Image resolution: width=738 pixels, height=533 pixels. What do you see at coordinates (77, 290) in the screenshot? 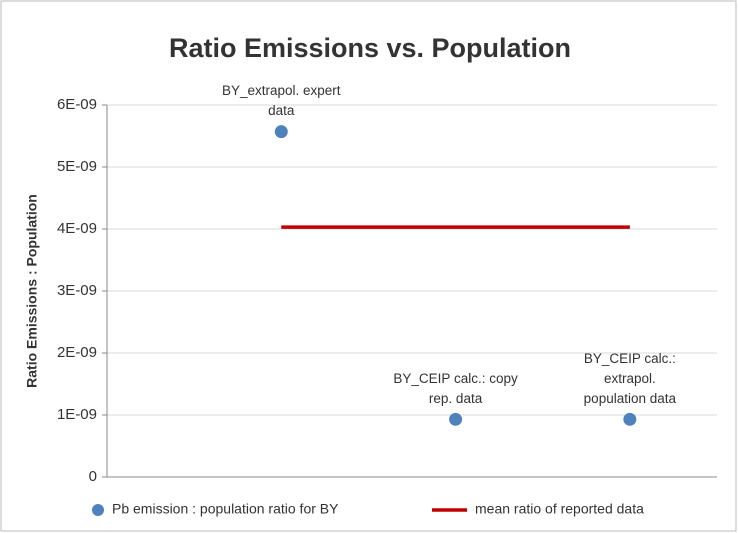
I see `y-tick-label: 3E-09` at bounding box center [77, 290].